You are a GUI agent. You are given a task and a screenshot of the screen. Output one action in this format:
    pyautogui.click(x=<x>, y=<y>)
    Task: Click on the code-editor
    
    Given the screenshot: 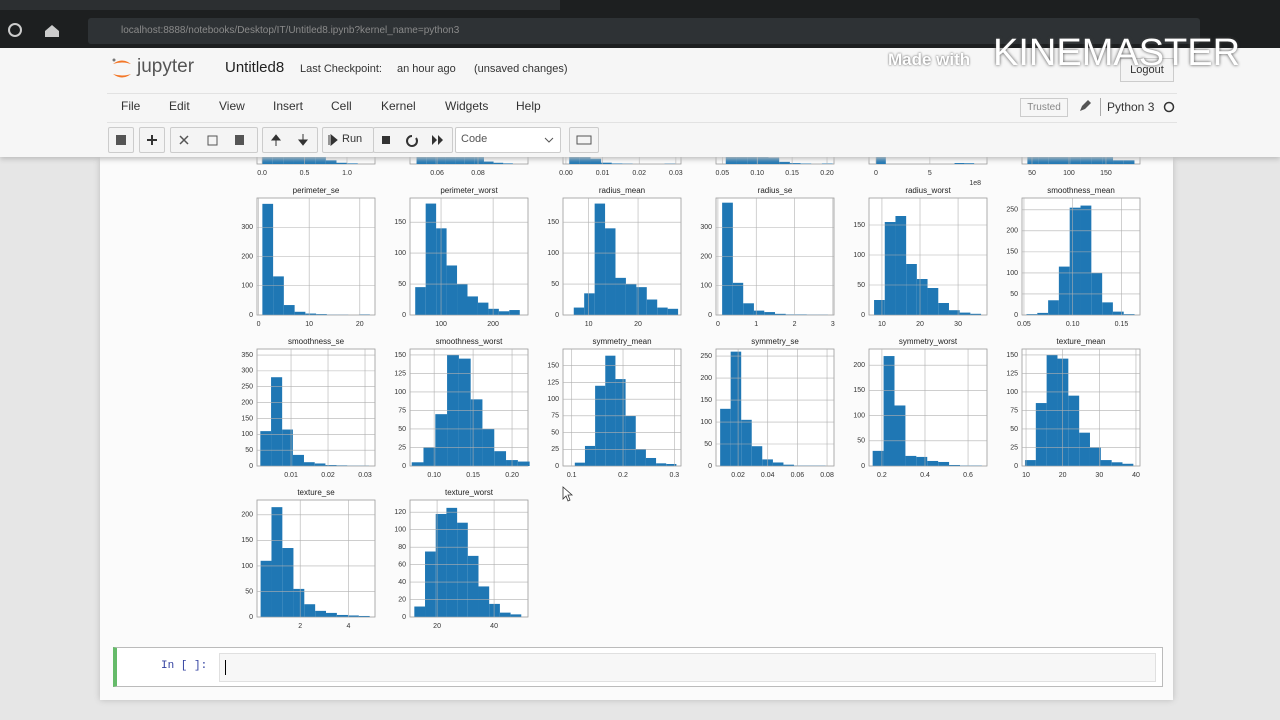 What is the action you would take?
    pyautogui.click(x=687, y=667)
    